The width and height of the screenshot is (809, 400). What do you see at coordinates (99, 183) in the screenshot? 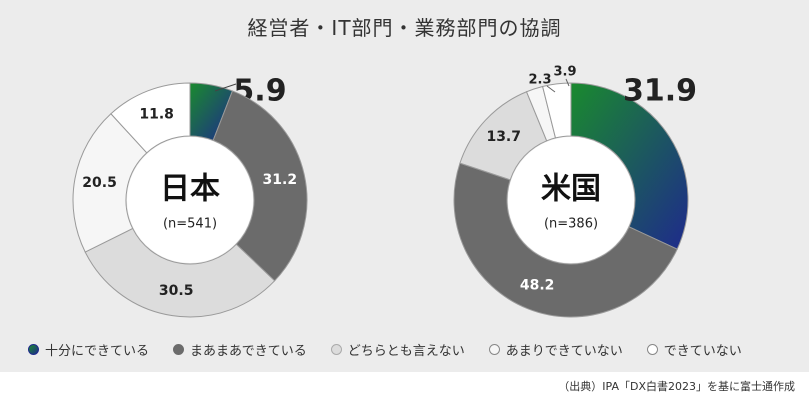
I see `slice-value-label: 20.5` at bounding box center [99, 183].